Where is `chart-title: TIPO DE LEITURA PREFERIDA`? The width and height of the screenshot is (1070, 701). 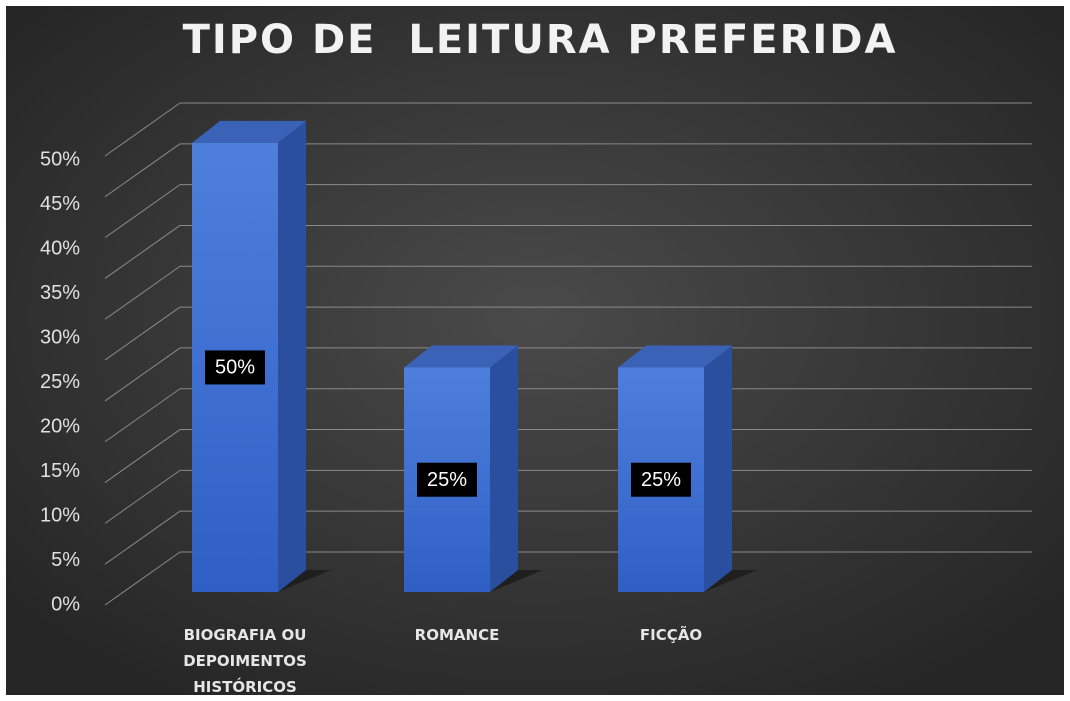 chart-title: TIPO DE LEITURA PREFERIDA is located at coordinates (540, 40).